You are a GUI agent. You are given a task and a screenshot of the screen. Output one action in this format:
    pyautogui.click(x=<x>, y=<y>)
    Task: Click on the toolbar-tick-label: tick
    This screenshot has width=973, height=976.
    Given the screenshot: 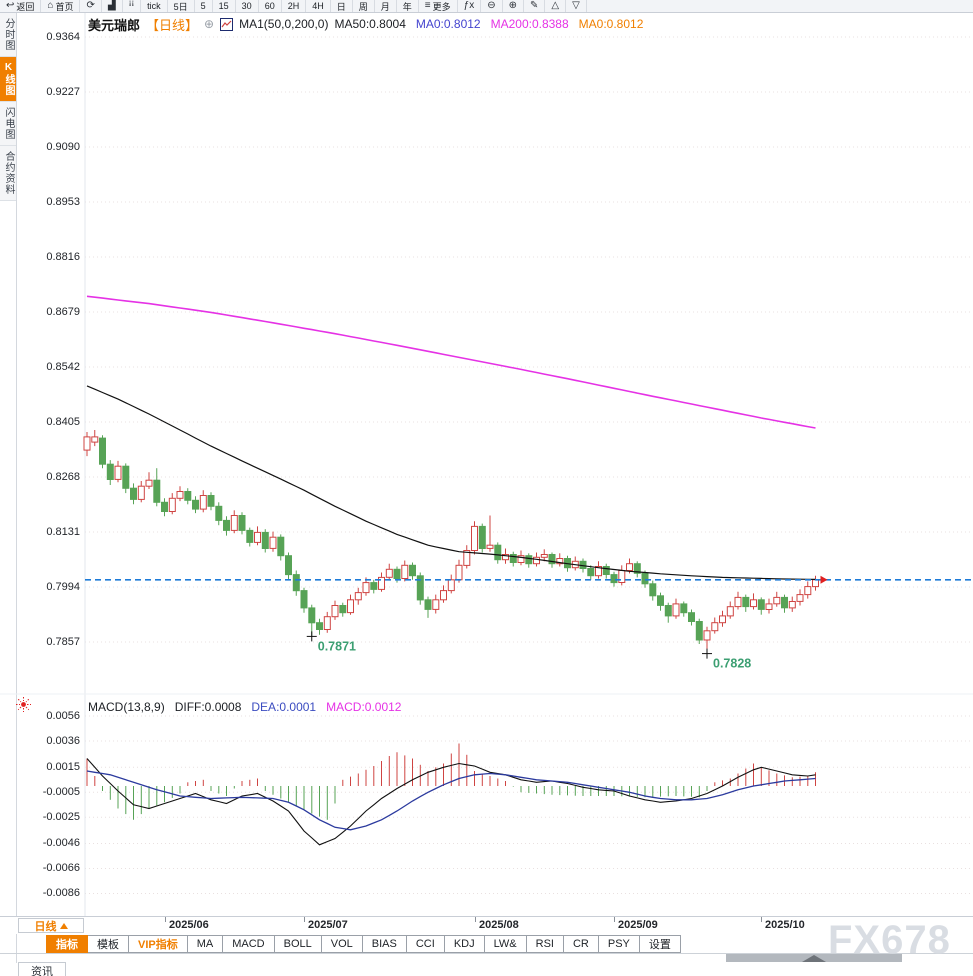 What is the action you would take?
    pyautogui.click(x=154, y=6)
    